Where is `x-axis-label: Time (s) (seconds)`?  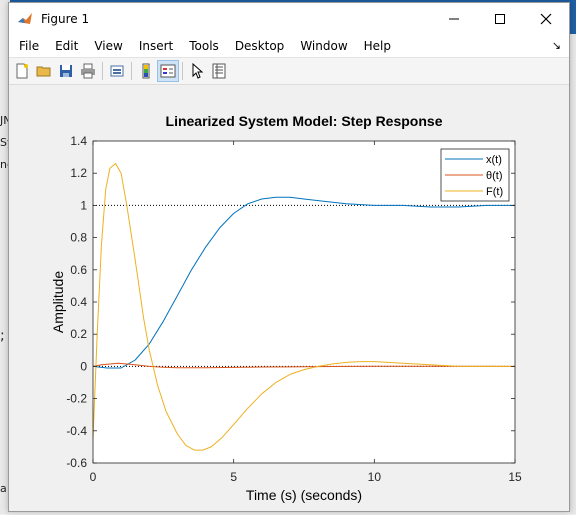 x-axis-label: Time (s) (seconds) is located at coordinates (304, 495).